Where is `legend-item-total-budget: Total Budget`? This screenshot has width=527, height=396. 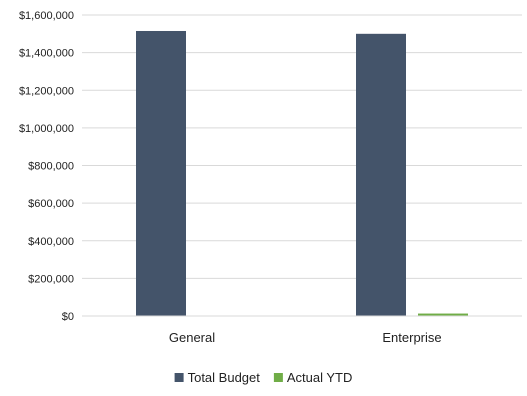 legend-item-total-budget: Total Budget is located at coordinates (217, 377).